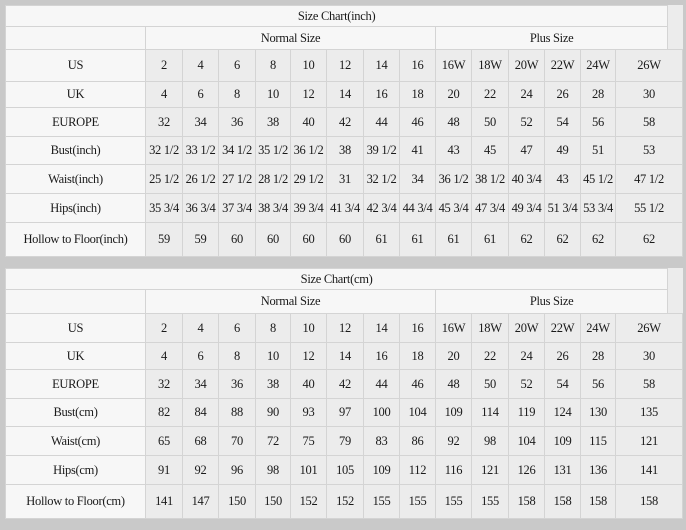 The image size is (686, 530). What do you see at coordinates (598, 122) in the screenshot?
I see `table-cell: 56` at bounding box center [598, 122].